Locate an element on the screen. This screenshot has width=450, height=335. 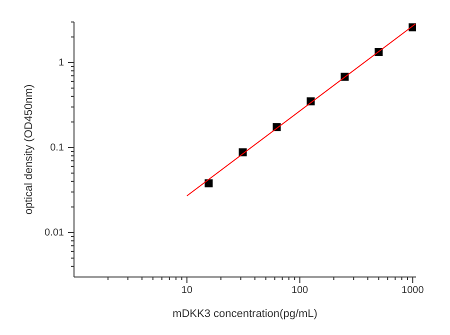
point is located at coordinates (208, 183).